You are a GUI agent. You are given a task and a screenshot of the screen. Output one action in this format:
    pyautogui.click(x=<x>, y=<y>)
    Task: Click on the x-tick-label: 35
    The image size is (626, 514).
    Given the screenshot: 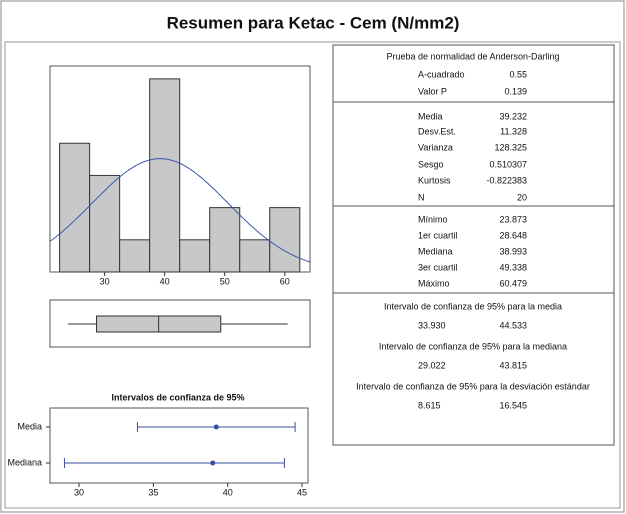 What is the action you would take?
    pyautogui.click(x=153, y=492)
    